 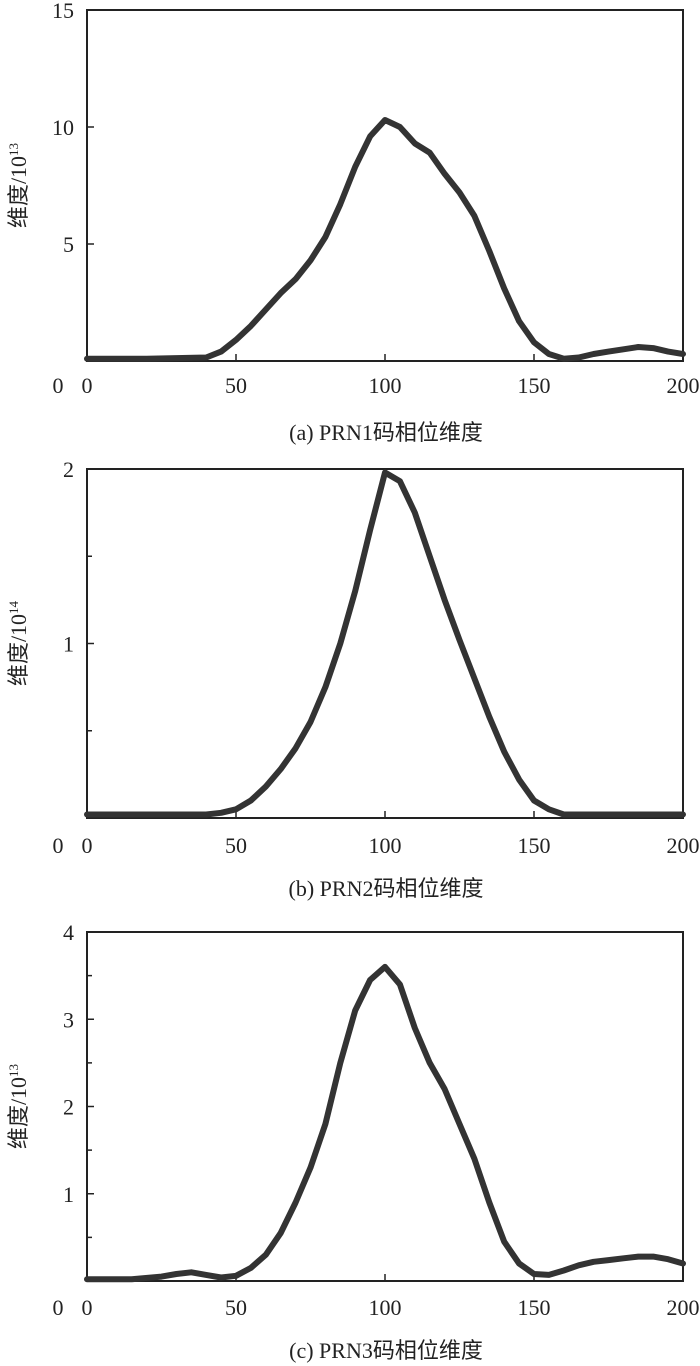 What do you see at coordinates (68, 932) in the screenshot?
I see `y-tick-label: 4` at bounding box center [68, 932].